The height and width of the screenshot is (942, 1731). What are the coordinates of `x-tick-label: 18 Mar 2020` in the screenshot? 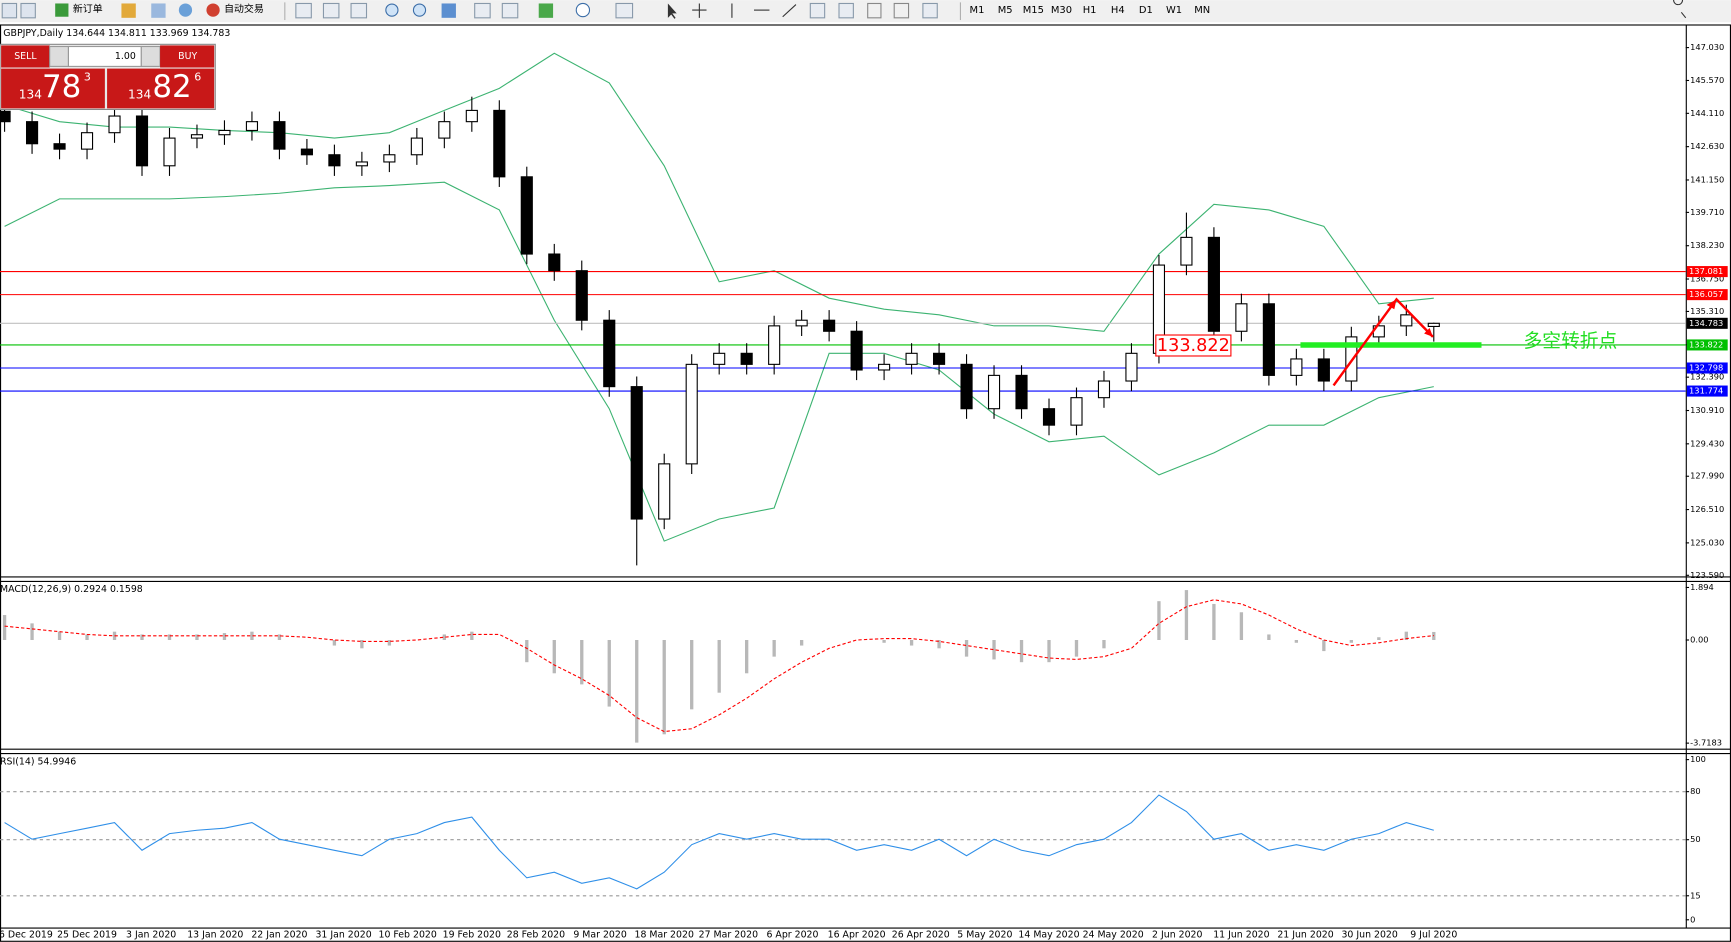 It's located at (663, 935).